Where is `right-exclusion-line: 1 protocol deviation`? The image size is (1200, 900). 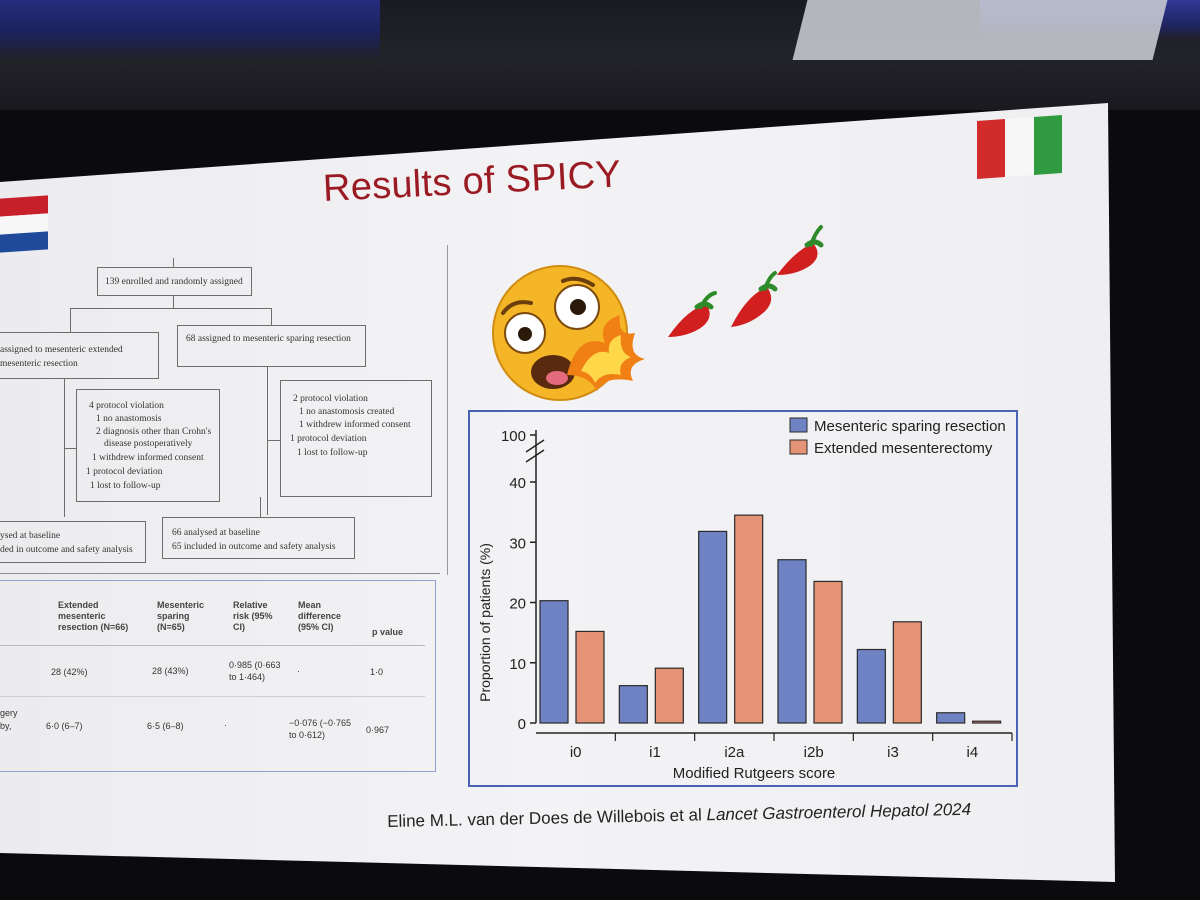 right-exclusion-line: 1 protocol deviation is located at coordinates (328, 439).